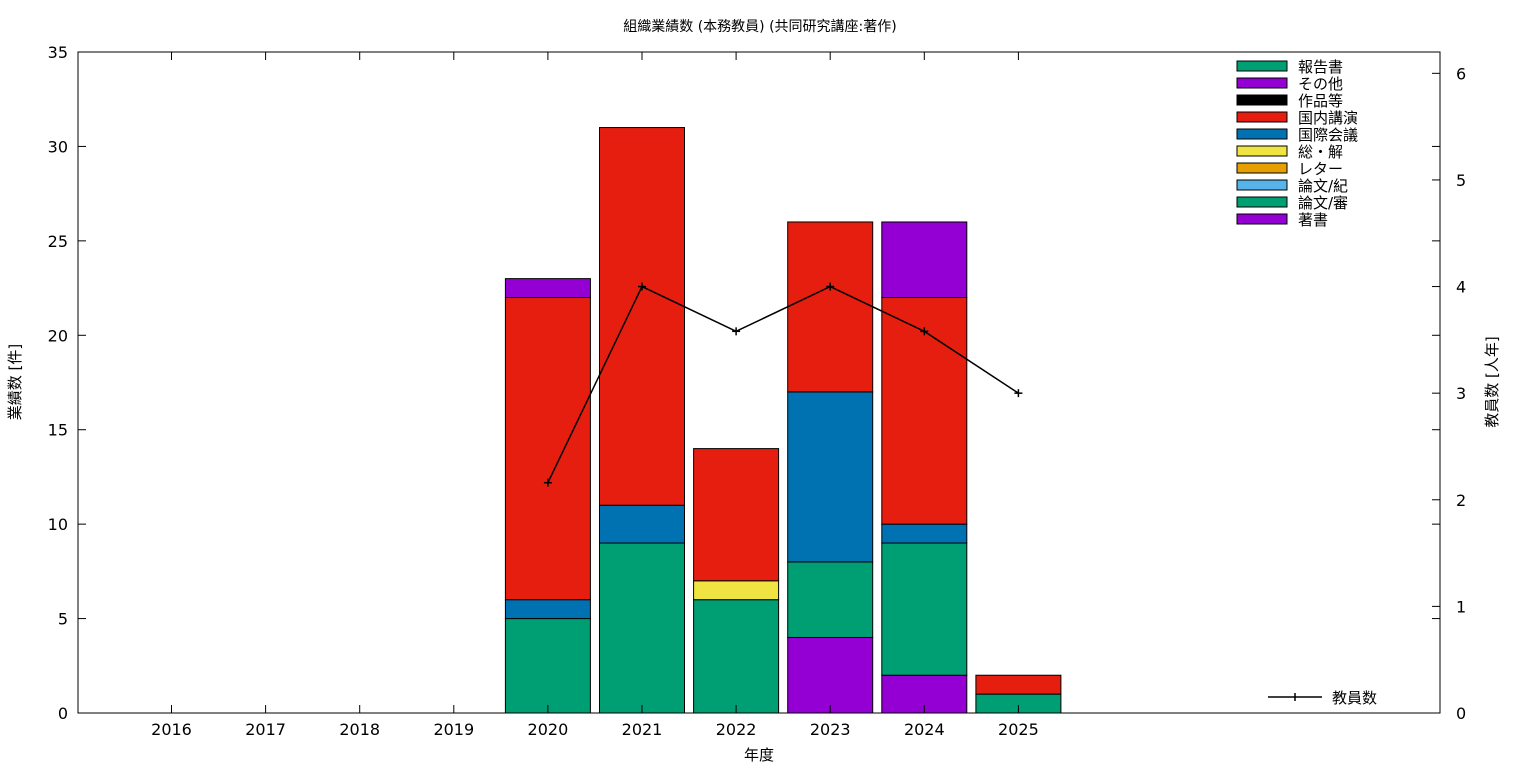 This screenshot has height=768, width=1536. I want to click on x-tick-label: 2019, so click(453, 729).